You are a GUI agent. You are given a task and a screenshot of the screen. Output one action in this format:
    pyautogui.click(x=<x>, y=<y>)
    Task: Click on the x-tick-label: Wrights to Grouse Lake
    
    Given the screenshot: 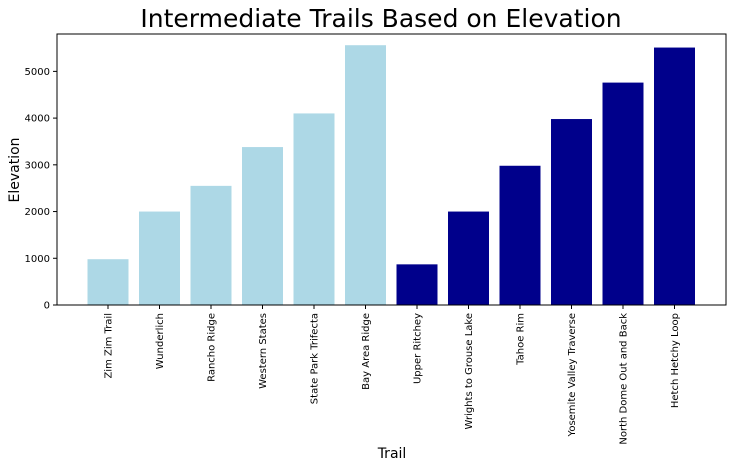 What is the action you would take?
    pyautogui.click(x=469, y=371)
    